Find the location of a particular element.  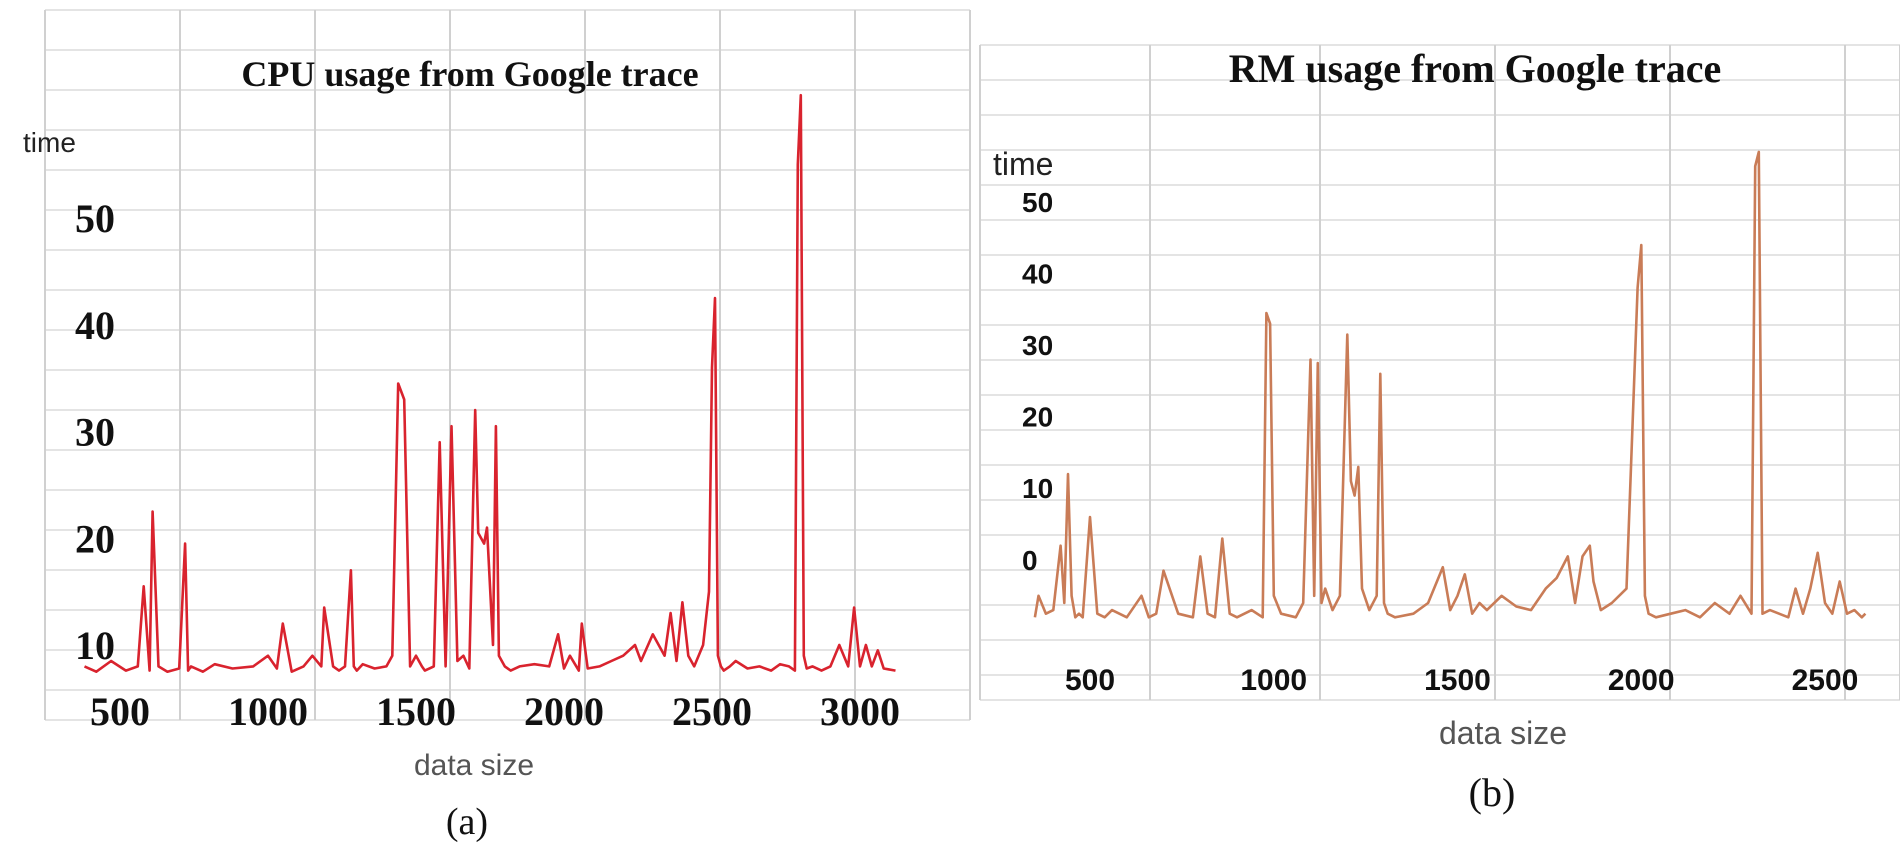

x-axis-label-b: data size is located at coordinates (1503, 733).